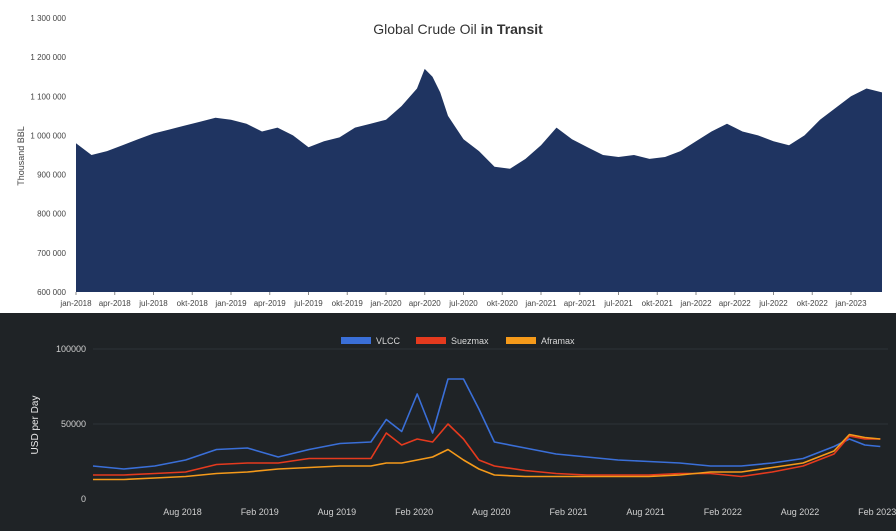 The height and width of the screenshot is (531, 896). I want to click on x-tick-label: apr-2022, so click(735, 303).